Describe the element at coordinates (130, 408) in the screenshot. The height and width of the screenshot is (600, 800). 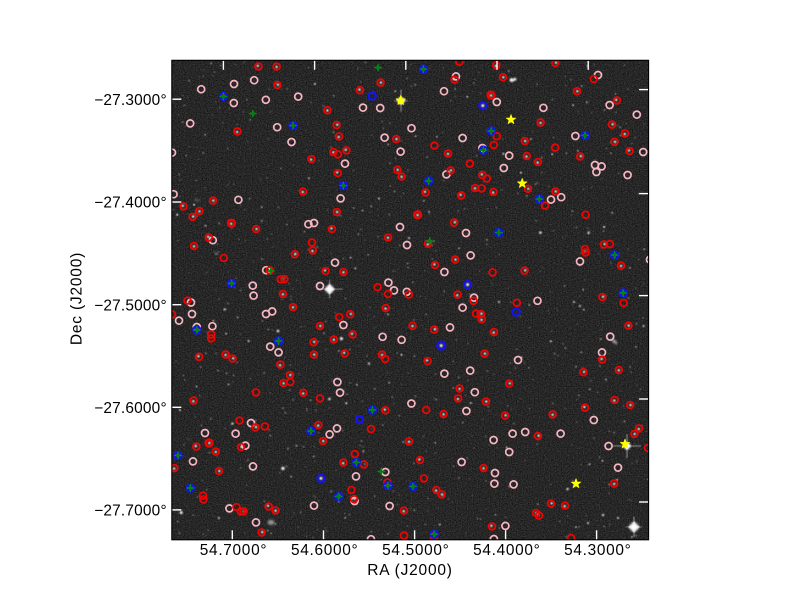
I see `svg-text: −27.6000°` at that location.